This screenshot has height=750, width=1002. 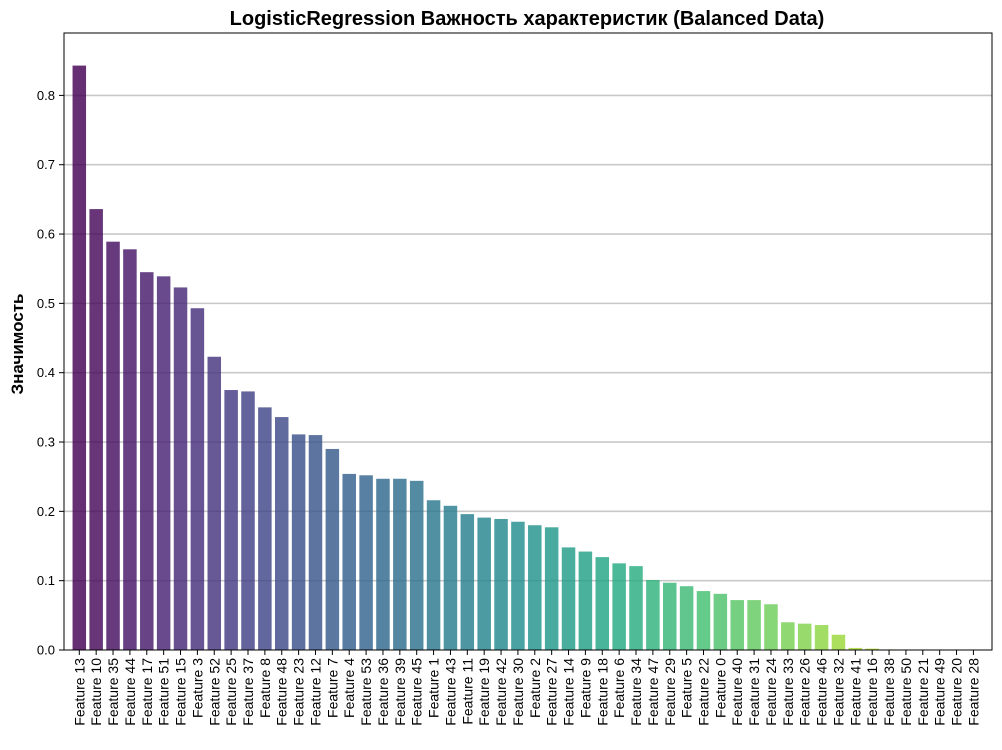 What do you see at coordinates (383, 692) in the screenshot?
I see `x-tick-label: Feature 36` at bounding box center [383, 692].